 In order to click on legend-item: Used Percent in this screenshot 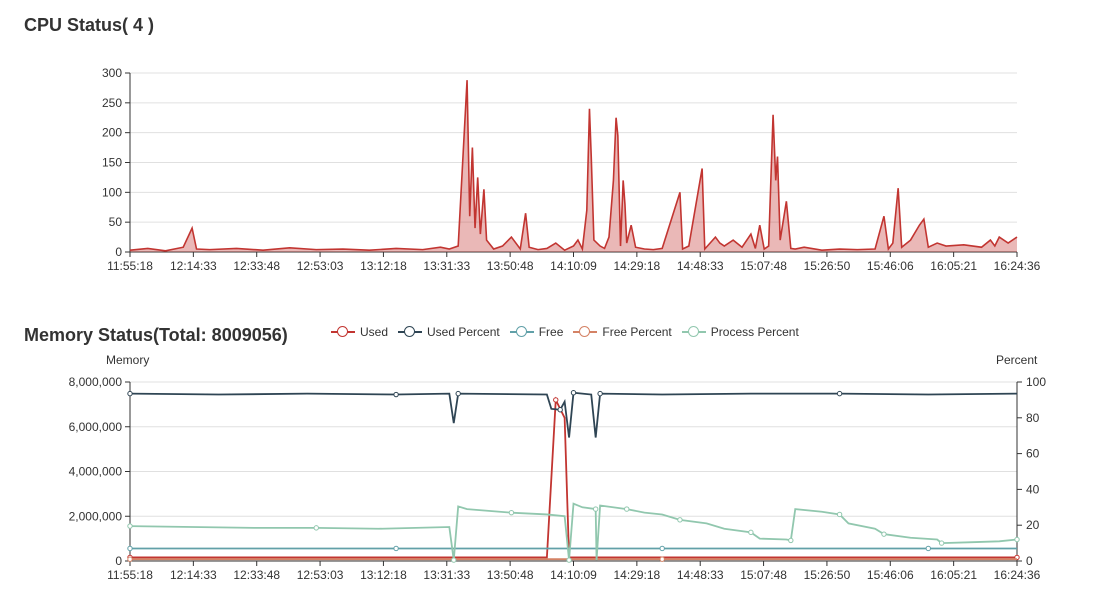, I will do `click(449, 332)`.